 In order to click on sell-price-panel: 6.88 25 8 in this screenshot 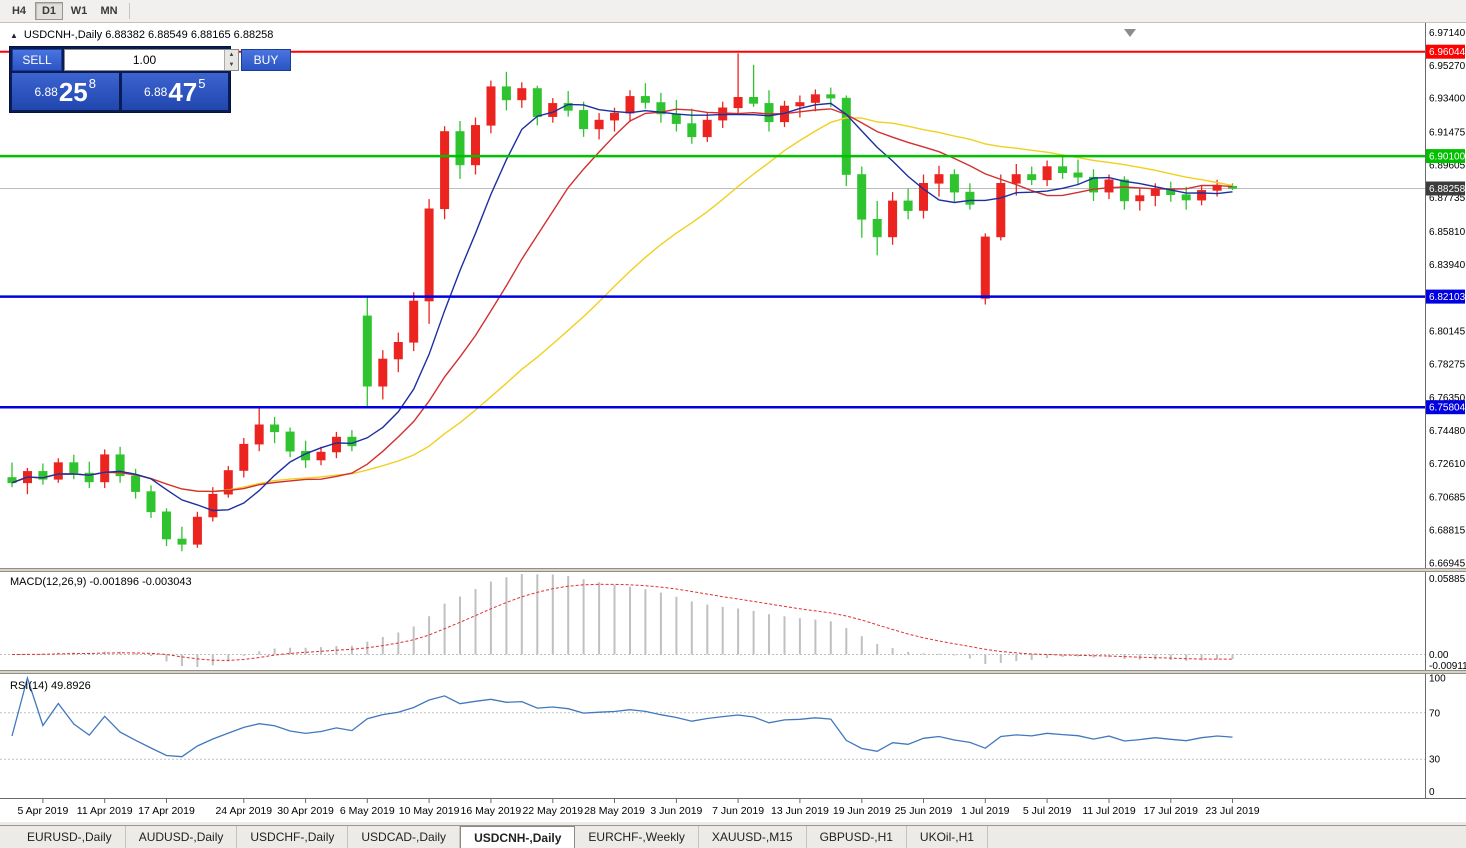, I will do `click(65, 91)`.